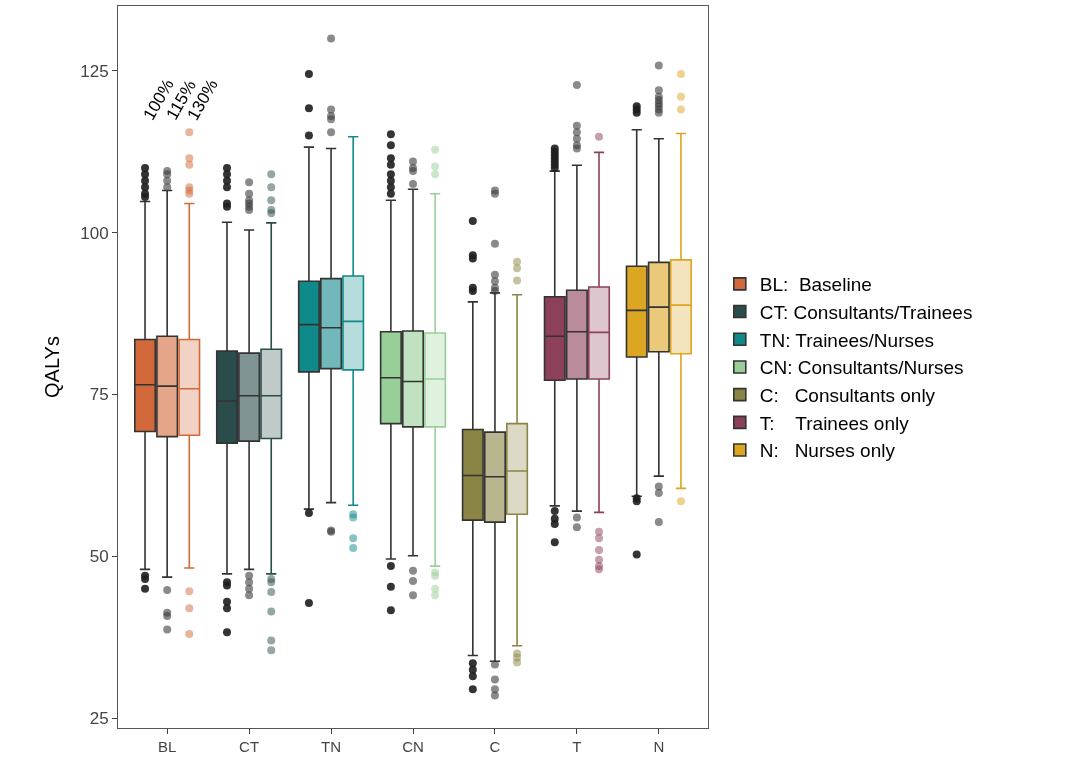  What do you see at coordinates (413, 746) in the screenshot?
I see `x-tick-label: CN` at bounding box center [413, 746].